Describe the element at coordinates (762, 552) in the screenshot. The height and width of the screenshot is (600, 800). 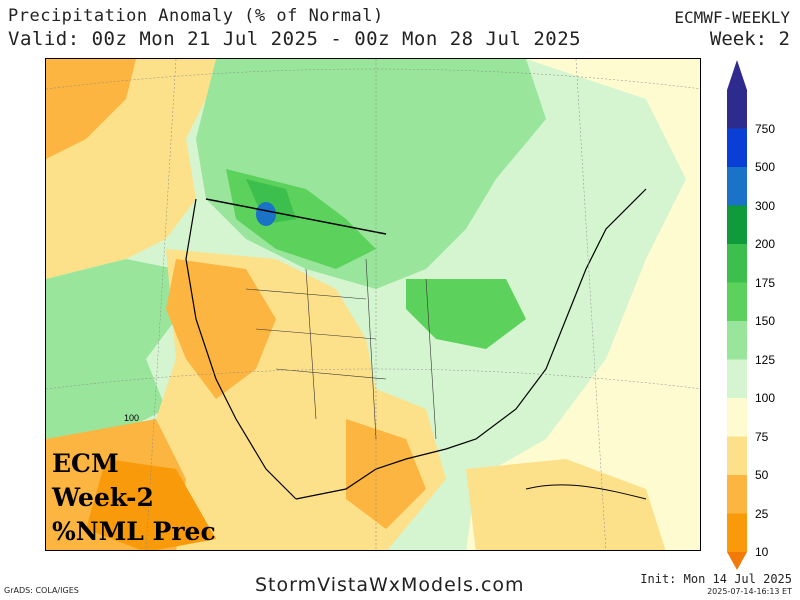
I see `colorbar-tick-label: 10` at that location.